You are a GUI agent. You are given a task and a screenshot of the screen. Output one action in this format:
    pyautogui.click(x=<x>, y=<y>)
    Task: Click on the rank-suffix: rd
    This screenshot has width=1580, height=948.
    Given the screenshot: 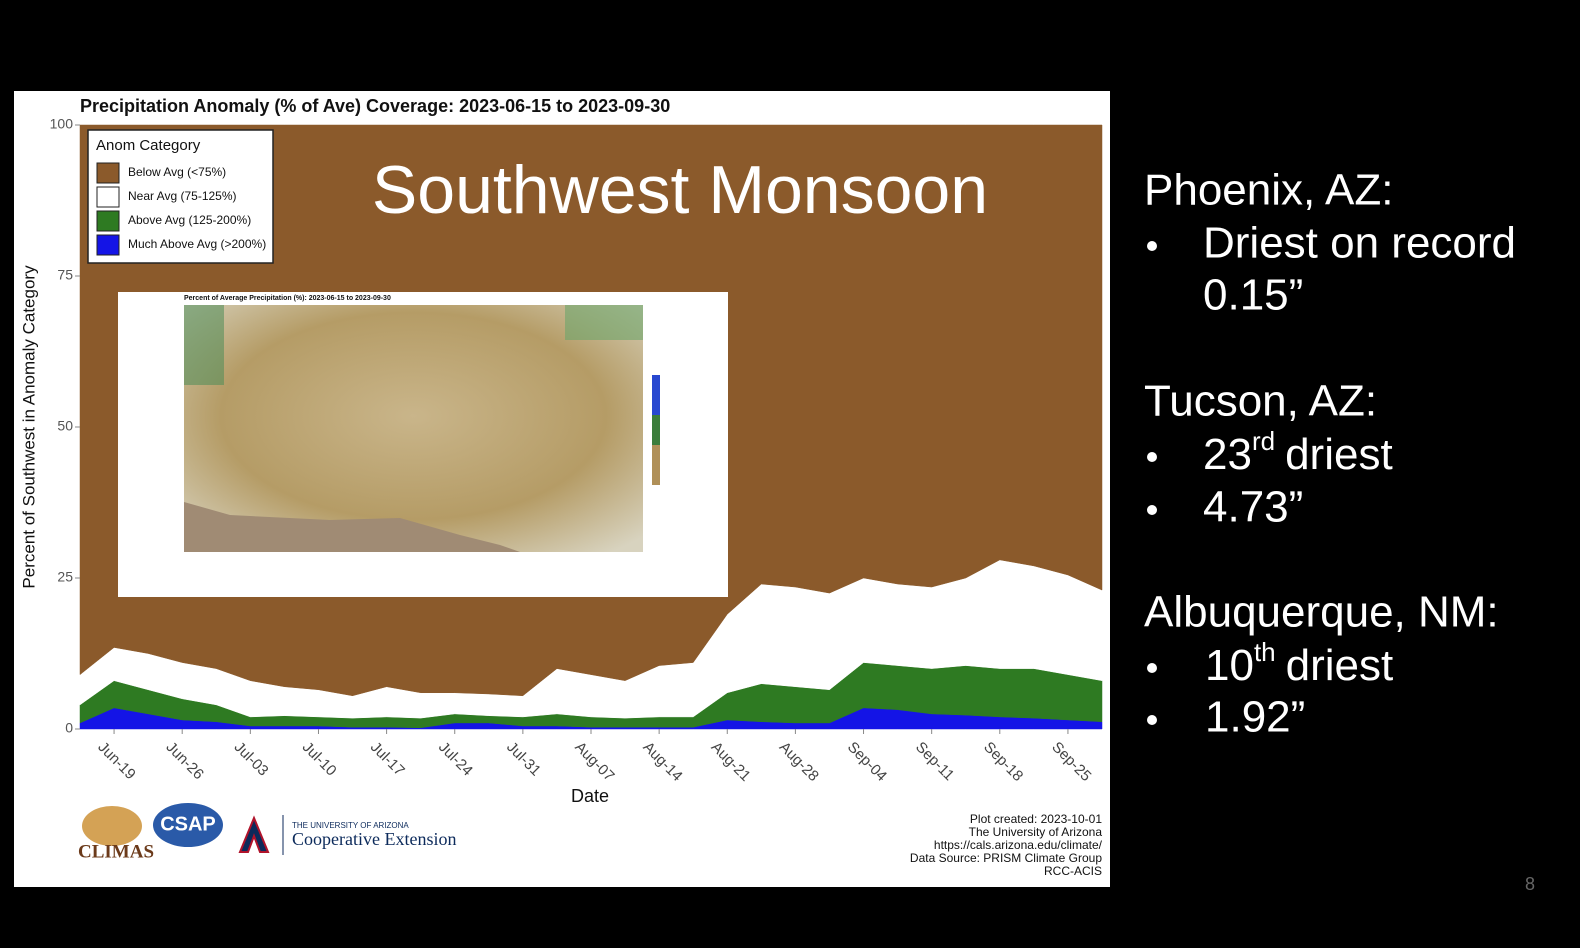 What is the action you would take?
    pyautogui.click(x=1263, y=441)
    